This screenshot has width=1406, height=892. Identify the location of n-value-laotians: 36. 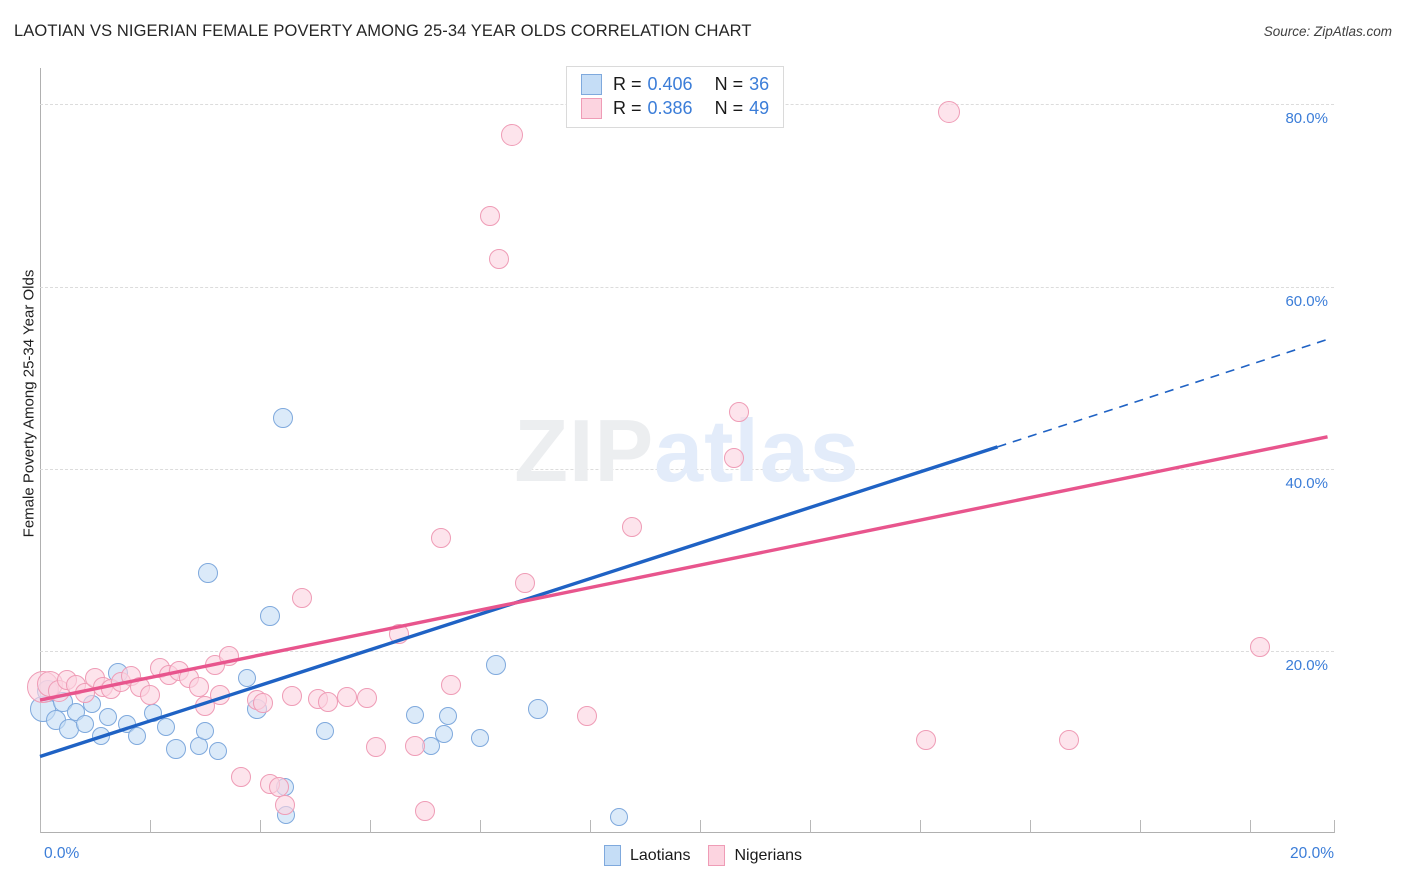
(759, 84).